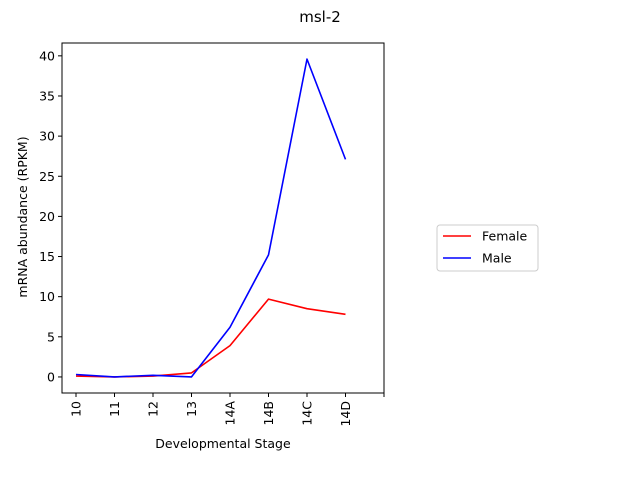  I want to click on y-tick-label: 5, so click(51, 336).